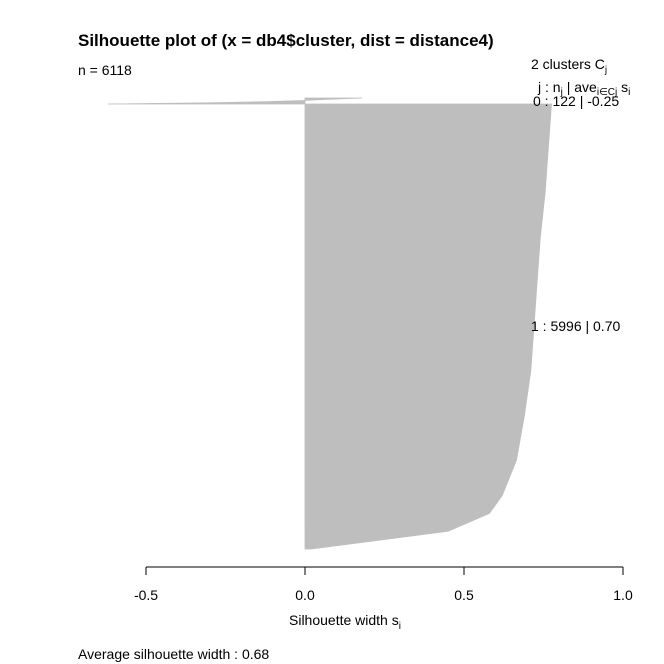  What do you see at coordinates (575, 213) in the screenshot?
I see `cluster-labels: 0 : 122 | -0.25 1 : 5996 | 0.70` at bounding box center [575, 213].